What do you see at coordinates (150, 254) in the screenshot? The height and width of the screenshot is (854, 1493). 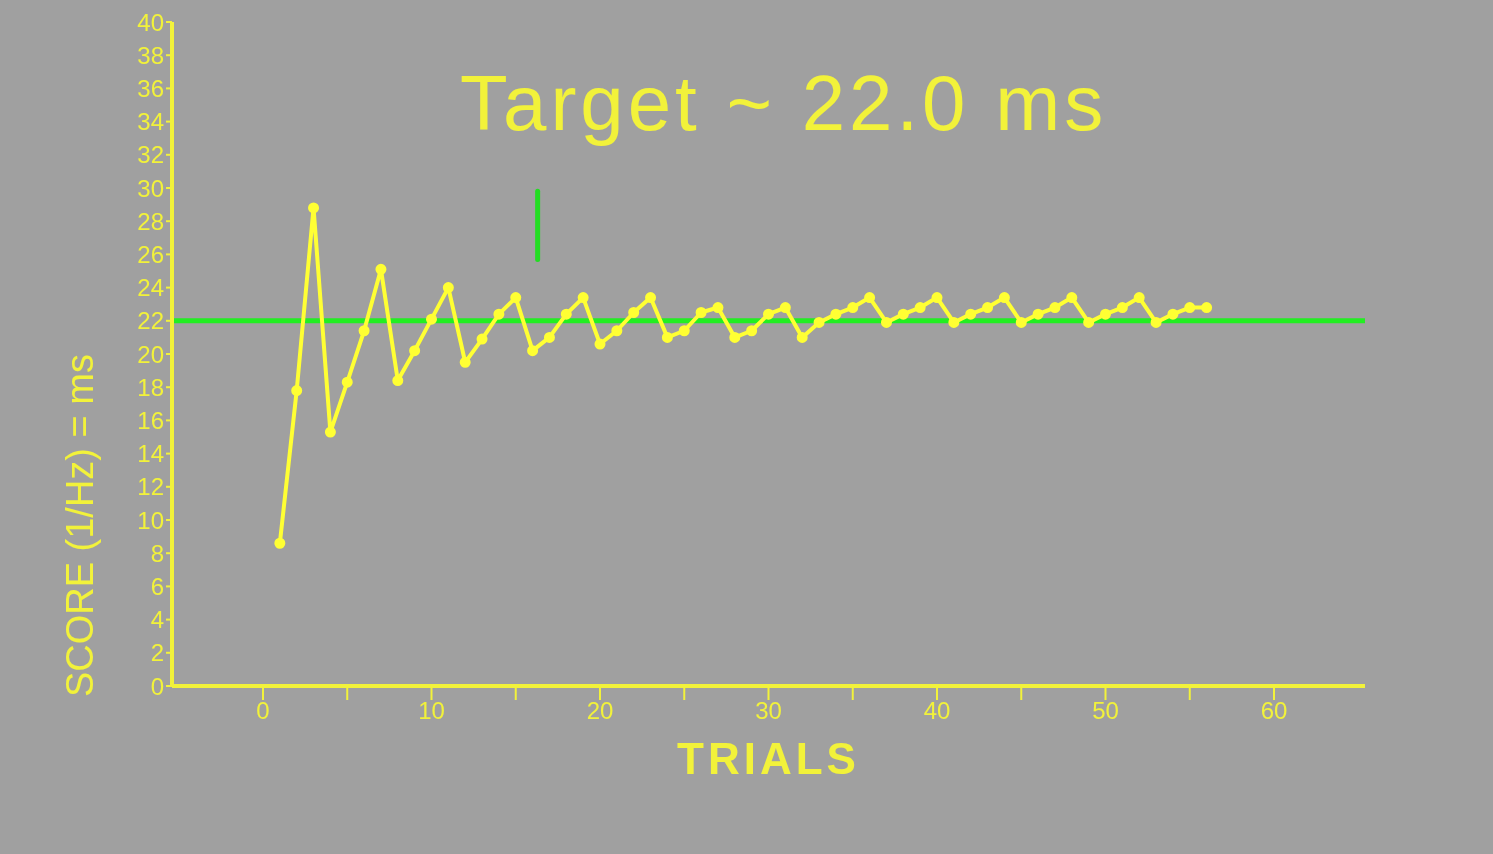 I see `y-tick-label: 26` at bounding box center [150, 254].